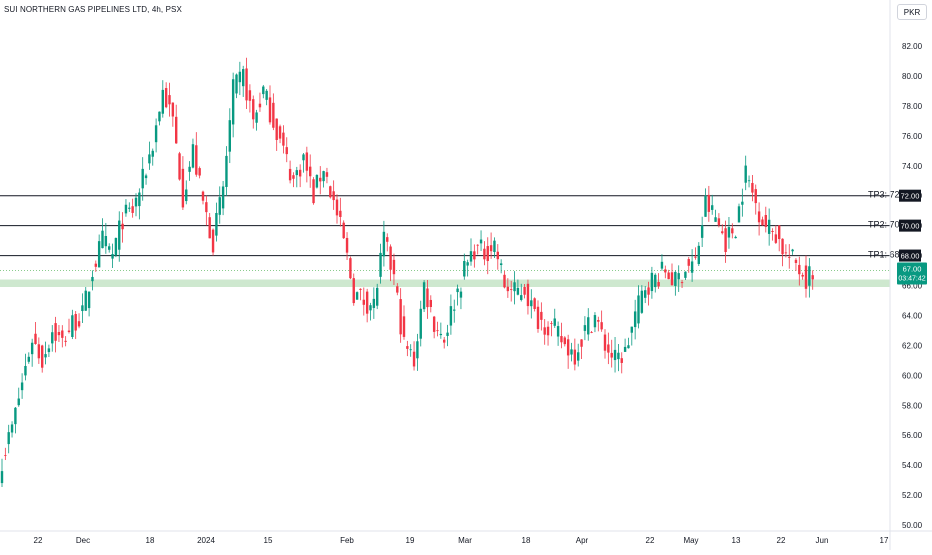 The height and width of the screenshot is (555, 932). I want to click on x-tick-label: Dec, so click(83, 540).